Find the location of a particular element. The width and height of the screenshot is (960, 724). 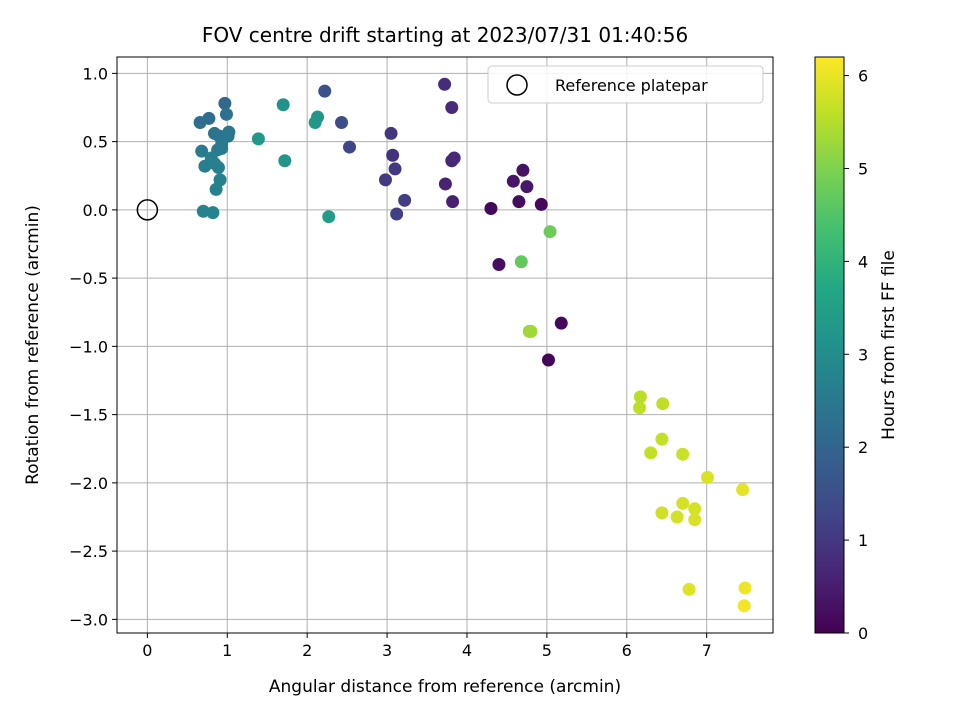

x-tick-label: 6 is located at coordinates (627, 650).